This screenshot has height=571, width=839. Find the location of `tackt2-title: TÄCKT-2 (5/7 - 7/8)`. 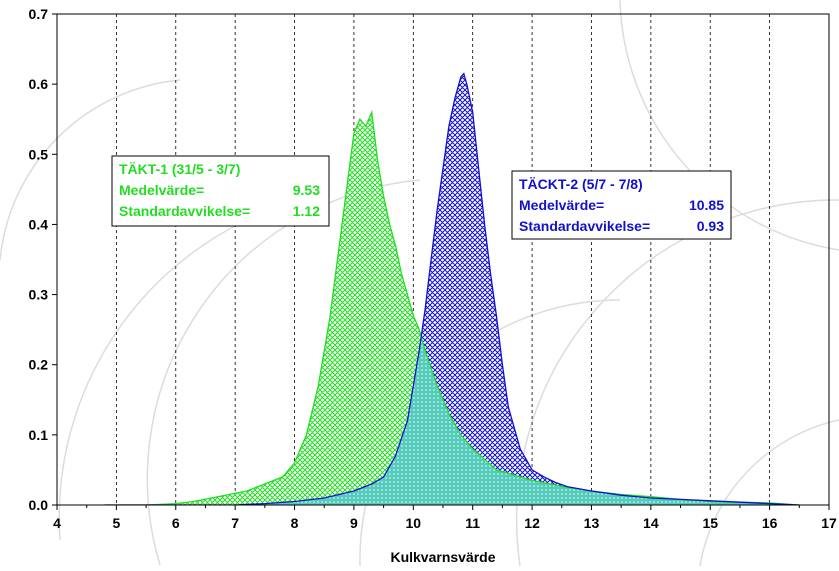

tackt2-title: TÄCKT-2 (5/7 - 7/8) is located at coordinates (581, 184).